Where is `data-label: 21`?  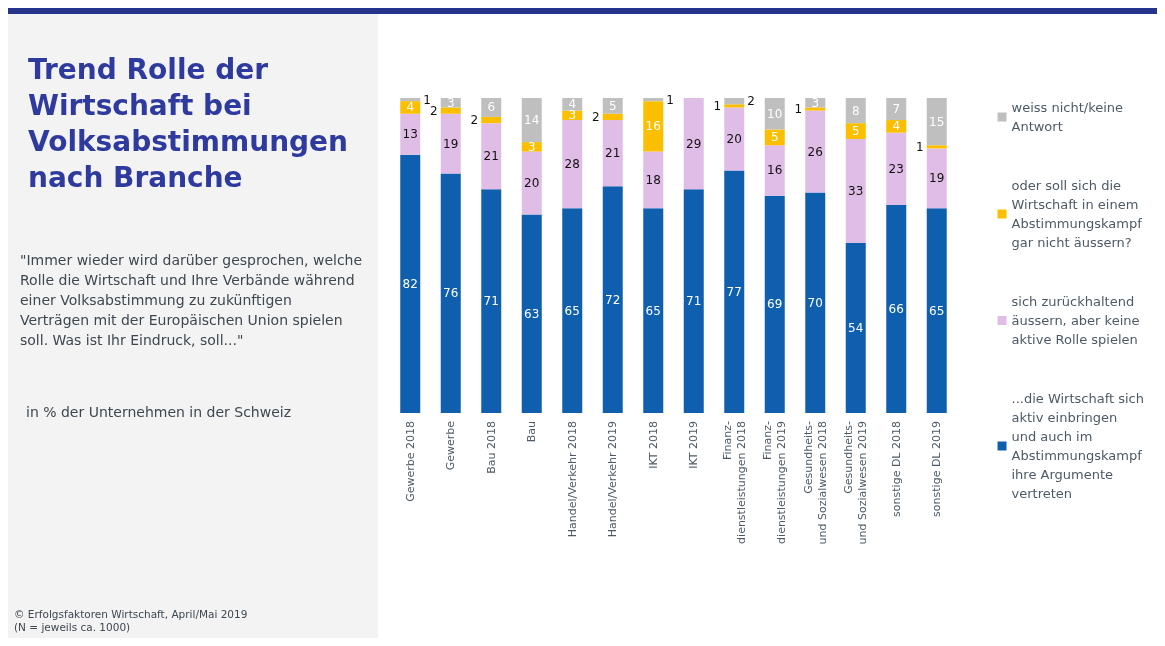 data-label: 21 is located at coordinates (613, 153).